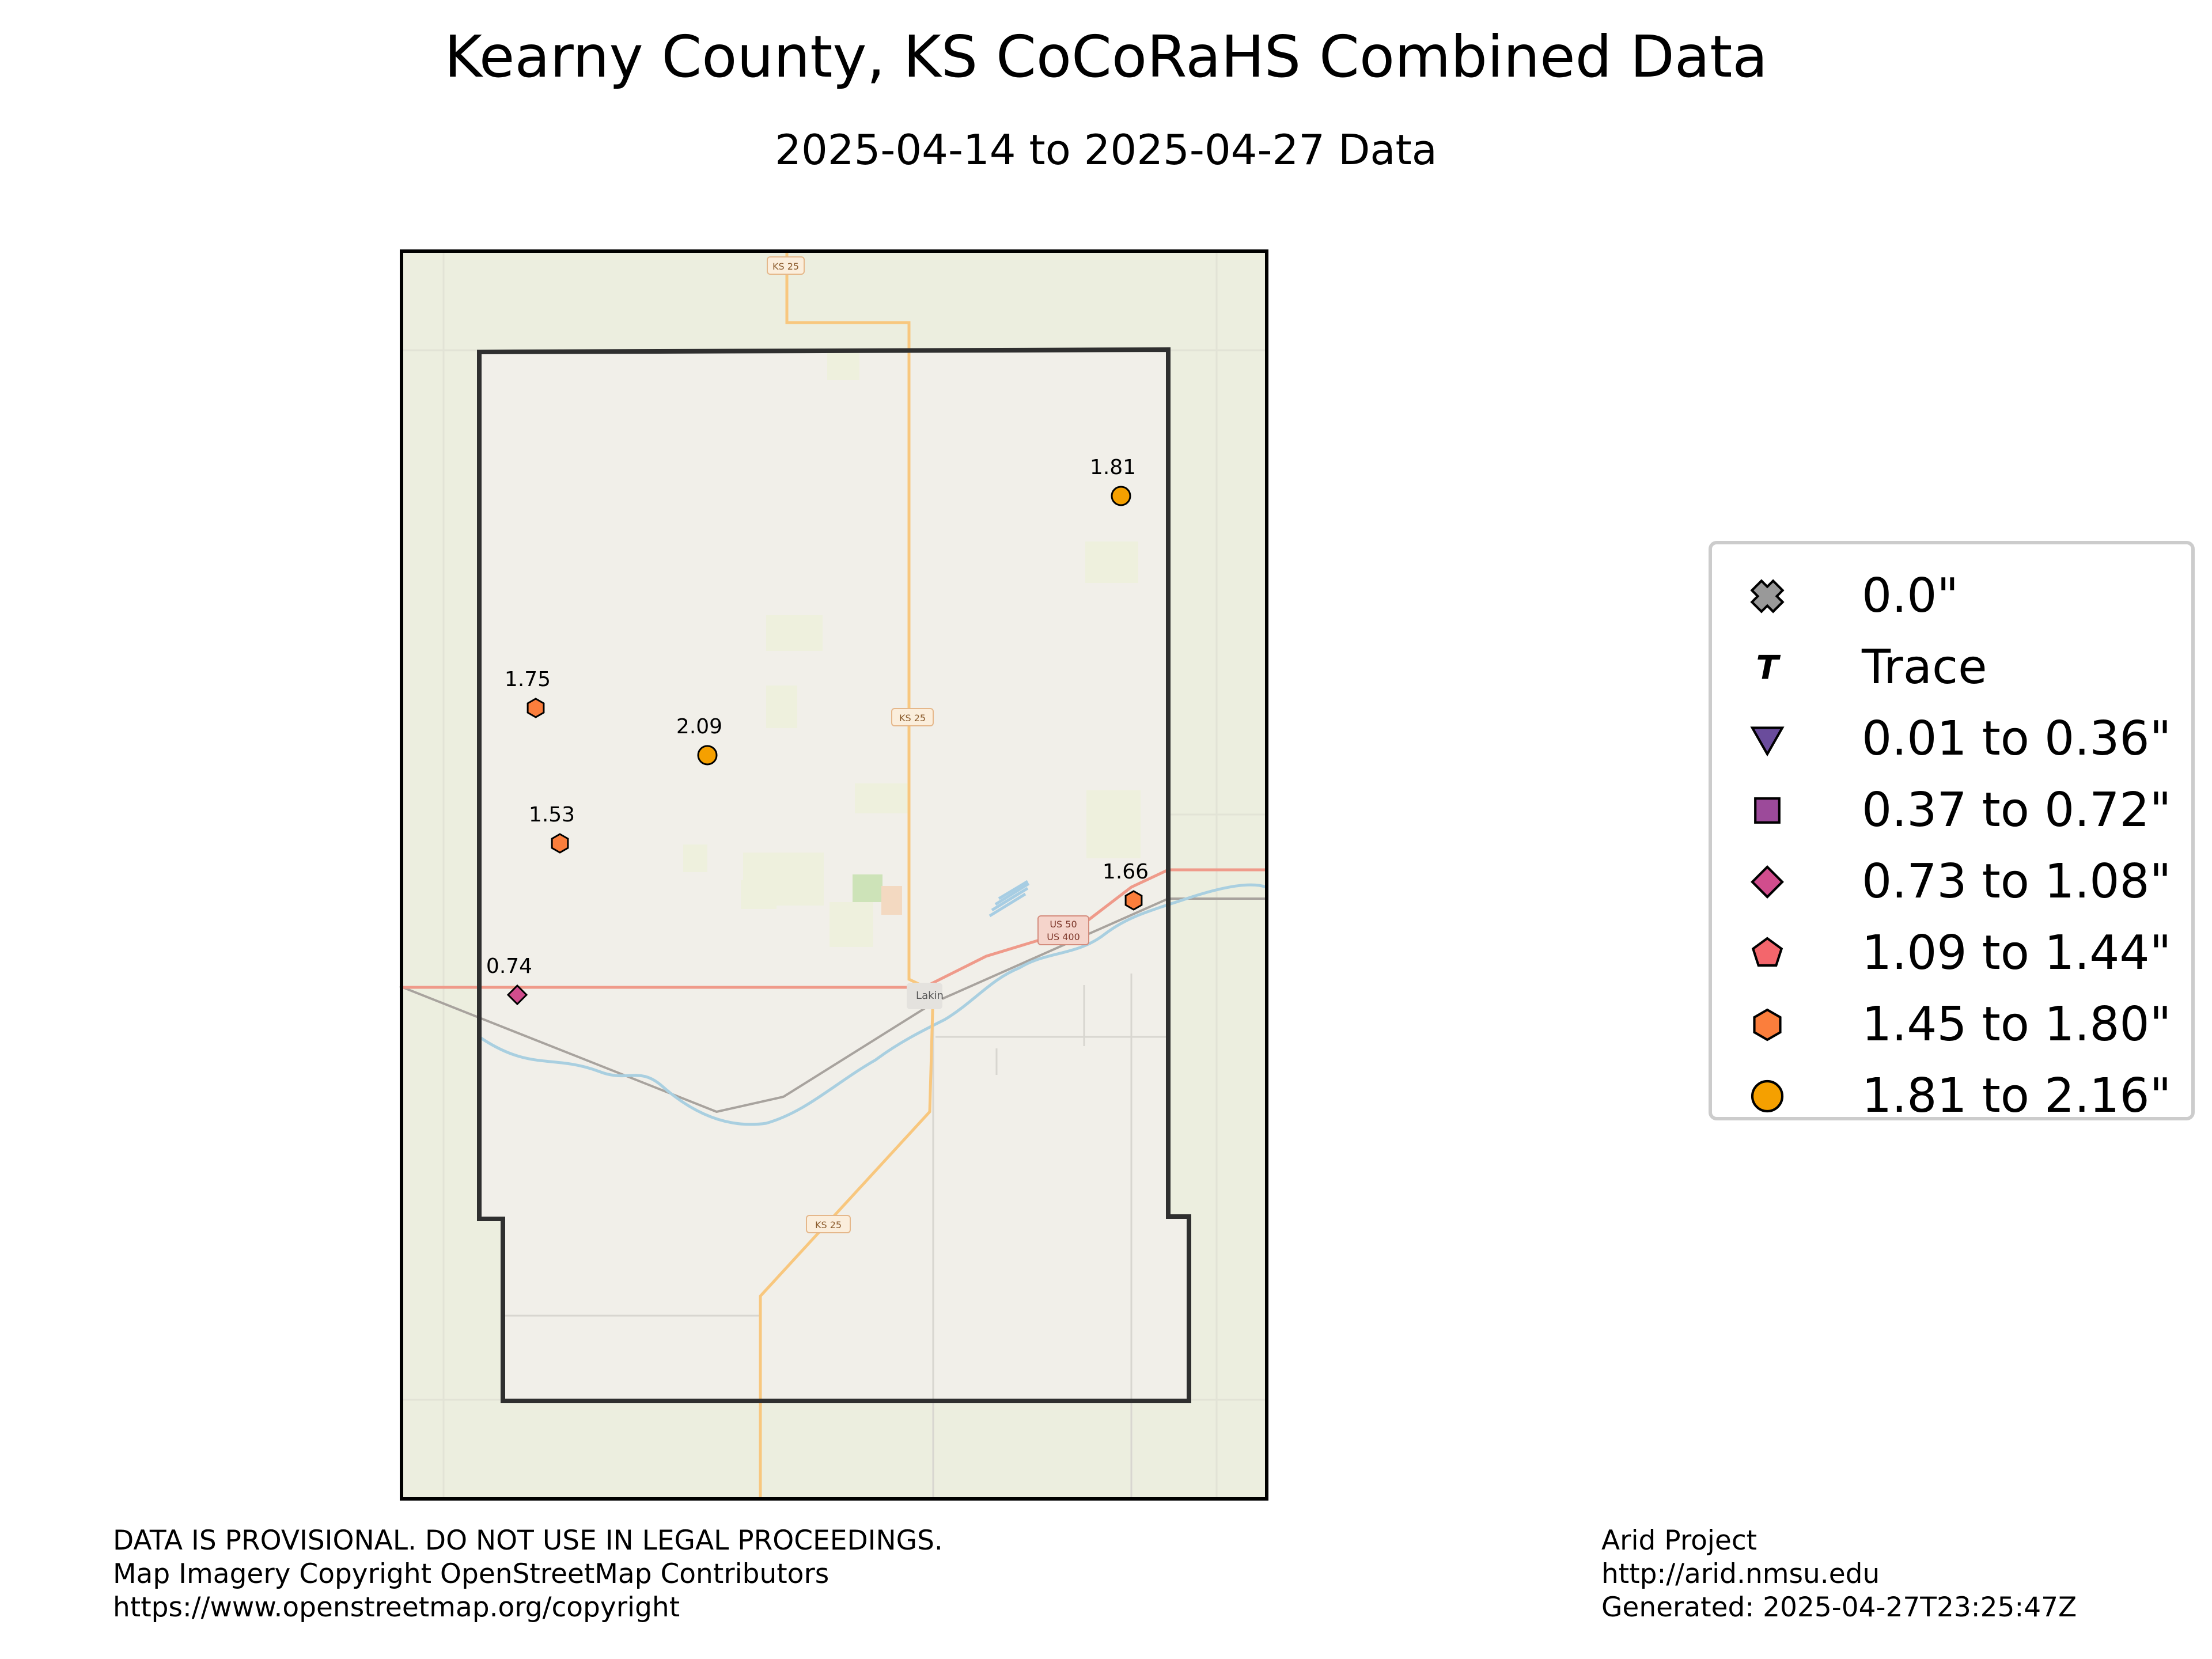  What do you see at coordinates (1767, 952) in the screenshot?
I see `pentagon-icon` at bounding box center [1767, 952].